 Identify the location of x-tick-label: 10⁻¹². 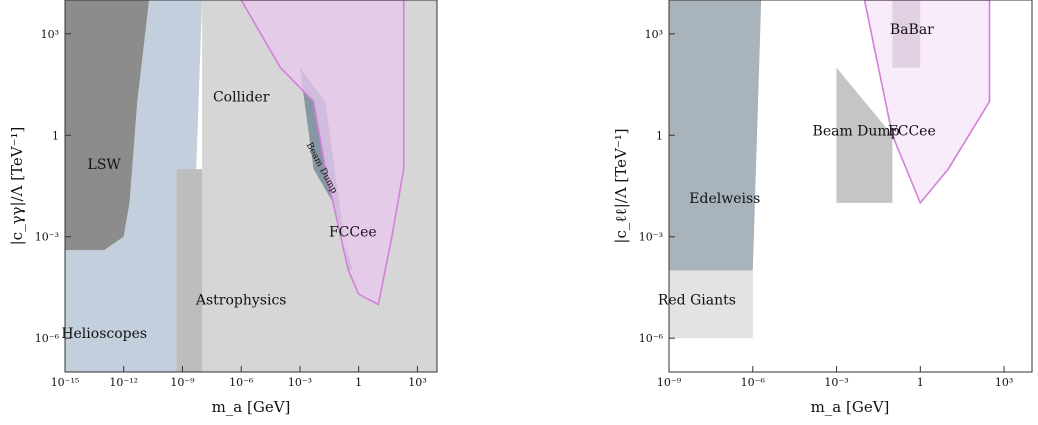
(123, 382).